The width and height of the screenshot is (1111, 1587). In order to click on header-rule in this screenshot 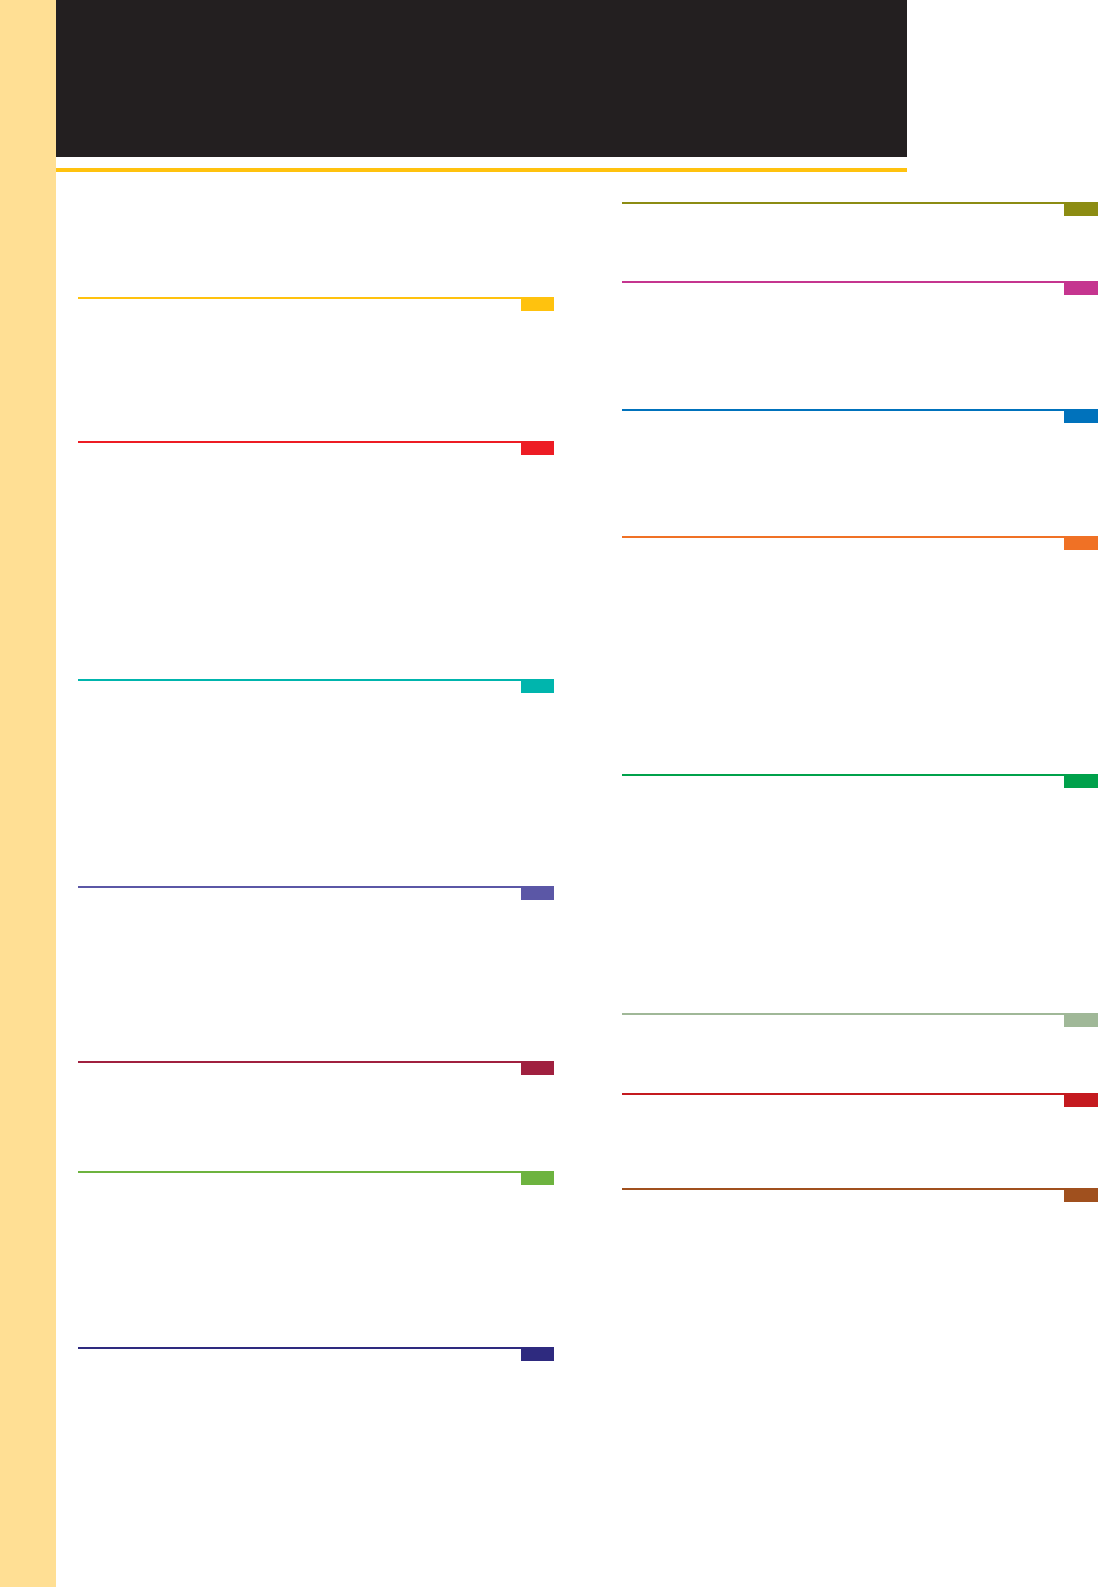, I will do `click(481, 170)`.